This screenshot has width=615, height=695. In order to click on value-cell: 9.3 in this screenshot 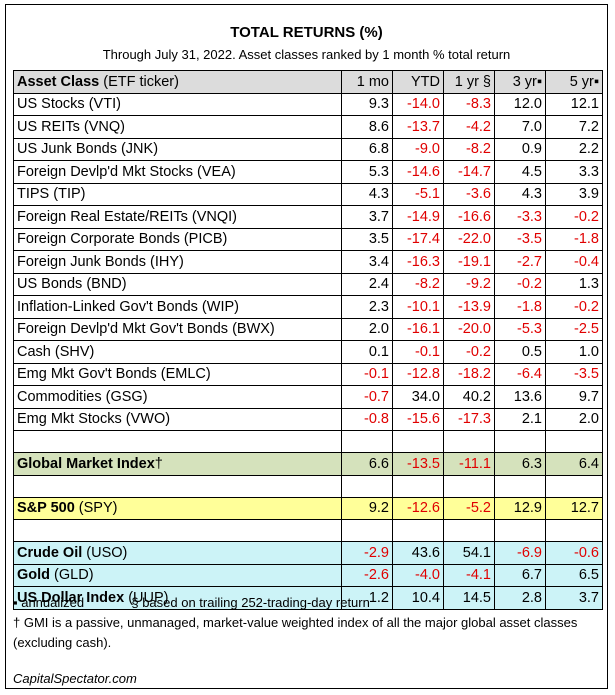, I will do `click(367, 104)`.